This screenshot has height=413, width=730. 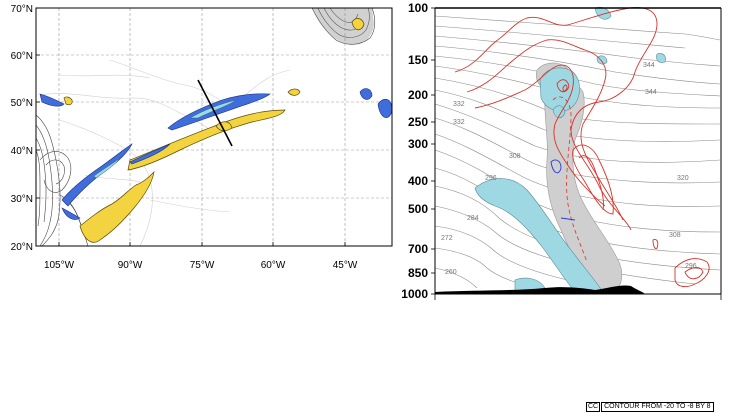 I want to click on lon-label: 105°W, so click(x=59, y=265).